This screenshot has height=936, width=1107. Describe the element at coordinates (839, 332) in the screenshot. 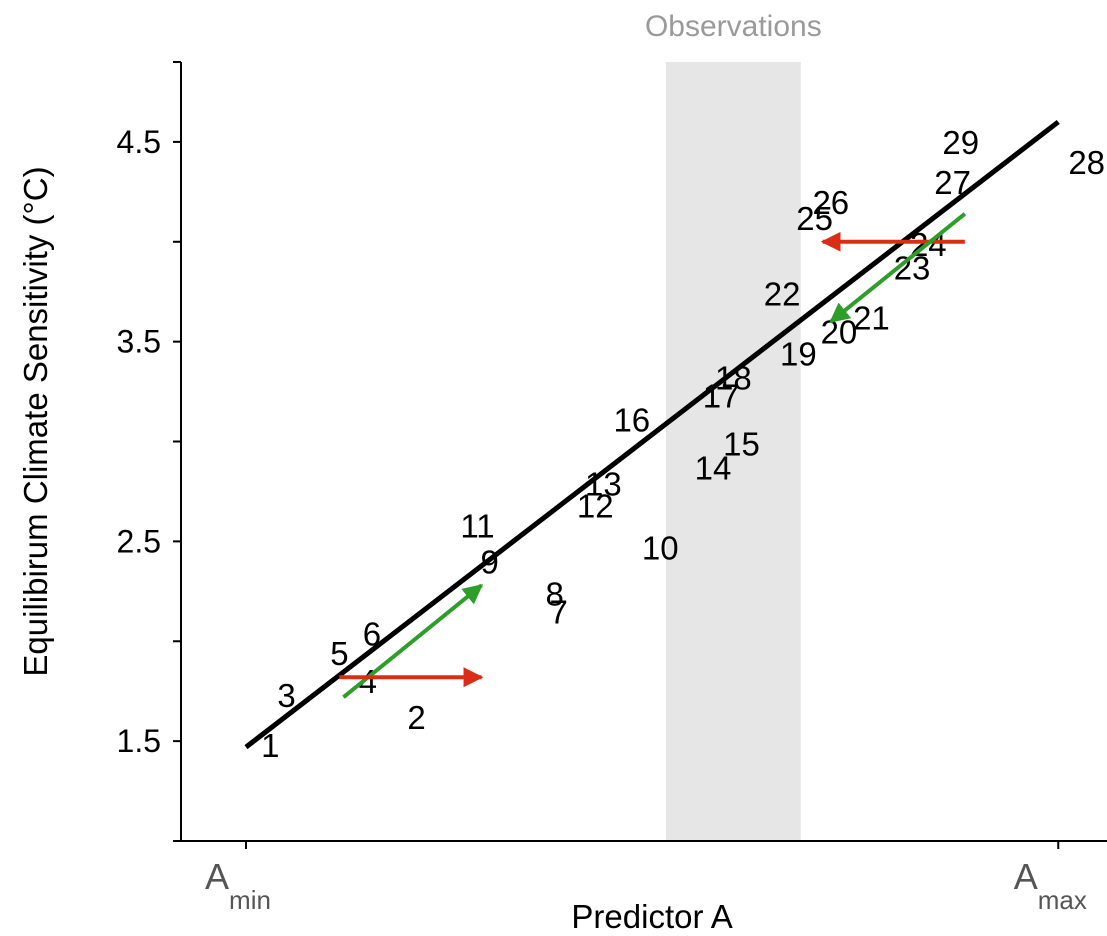

I see `point-label-20: 20` at that location.